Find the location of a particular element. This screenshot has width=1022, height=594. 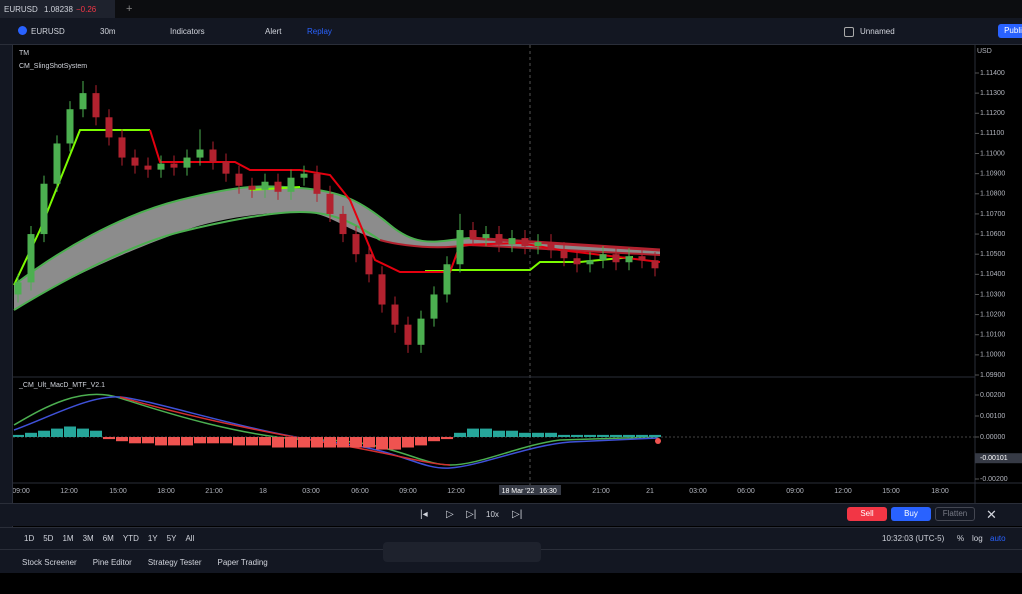

alert: Alert is located at coordinates (273, 31).